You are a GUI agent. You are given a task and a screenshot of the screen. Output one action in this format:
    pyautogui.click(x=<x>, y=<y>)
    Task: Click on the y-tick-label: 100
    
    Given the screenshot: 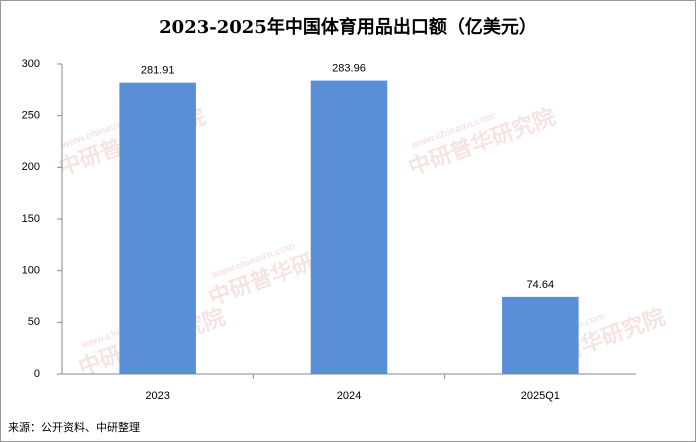 What is the action you would take?
    pyautogui.click(x=31, y=271)
    